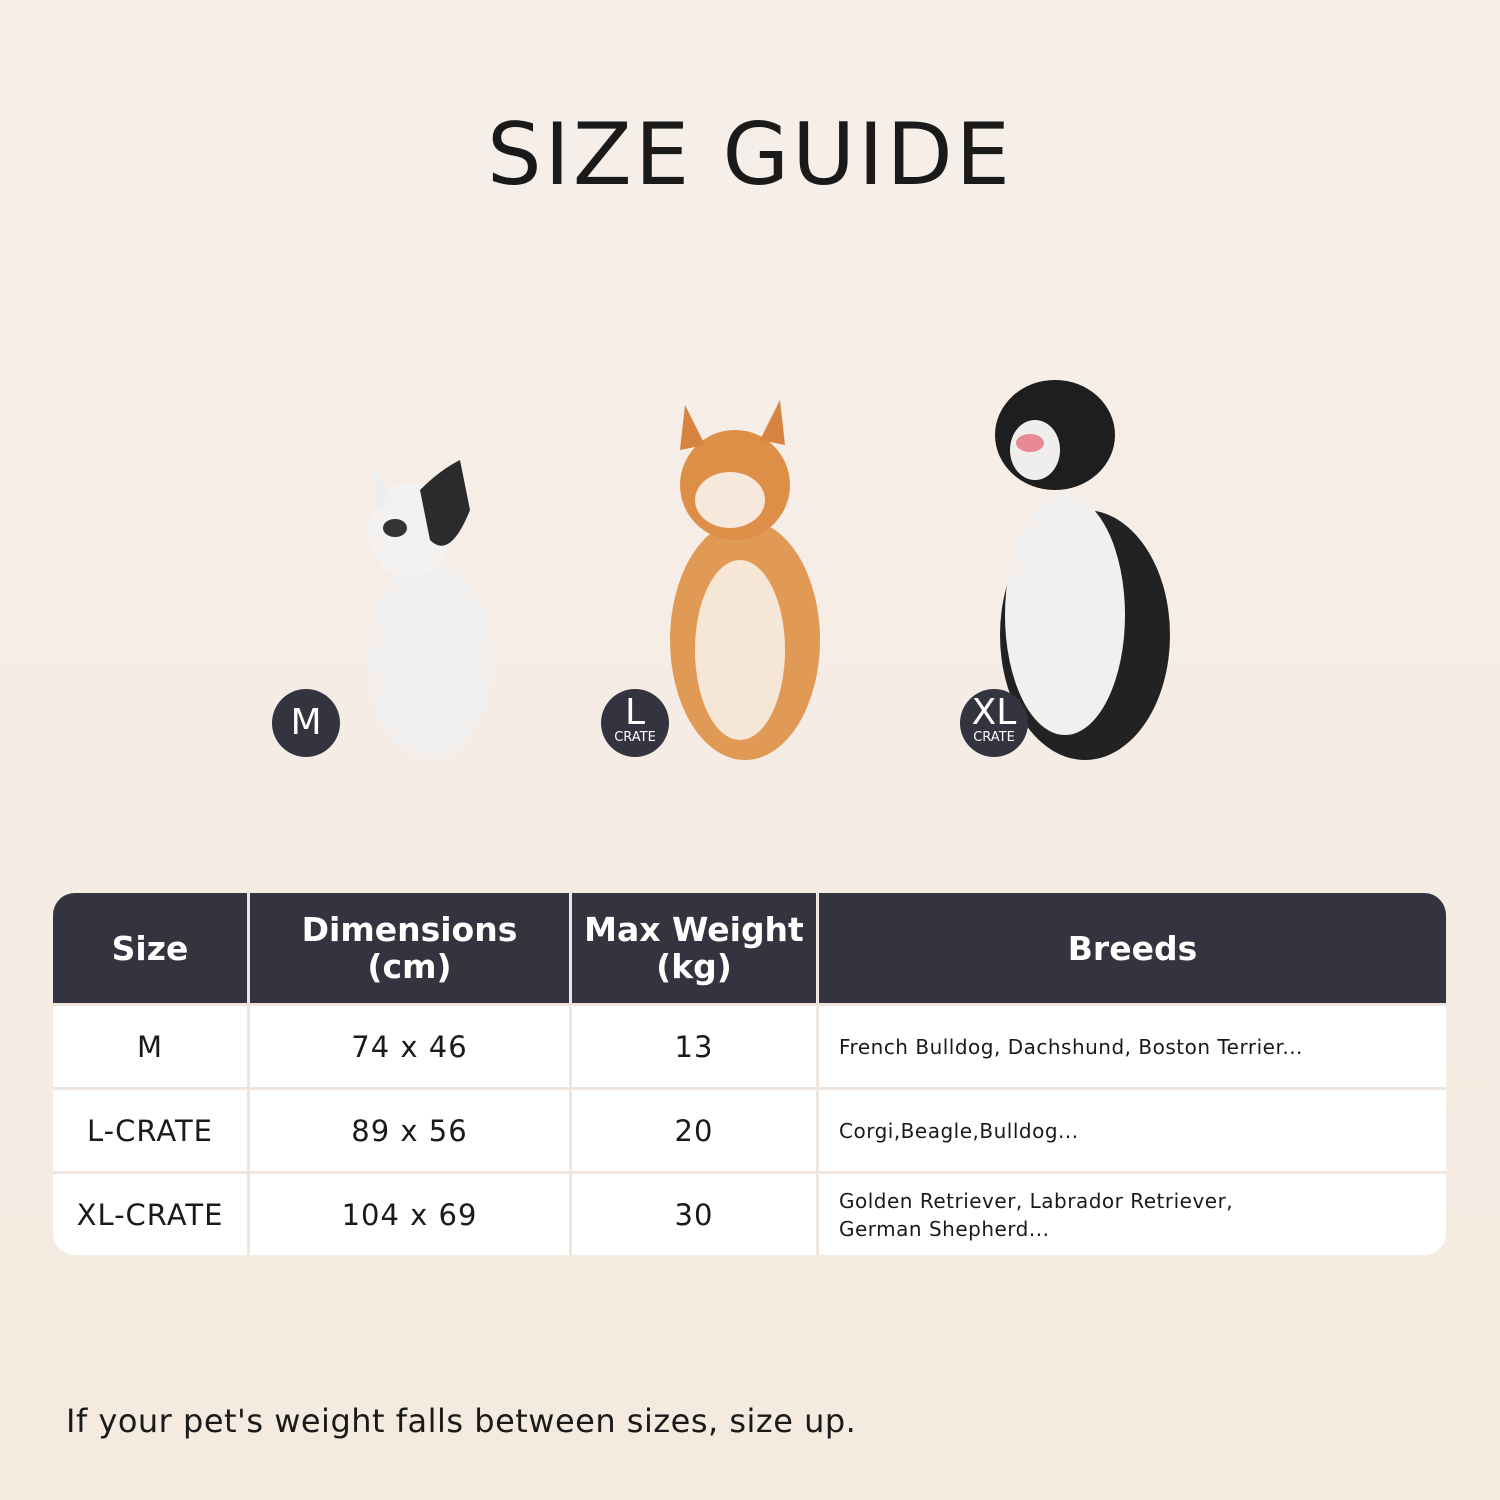 This screenshot has width=1500, height=1500. What do you see at coordinates (409, 1046) in the screenshot?
I see `cell-dimensions: 74 x 46` at bounding box center [409, 1046].